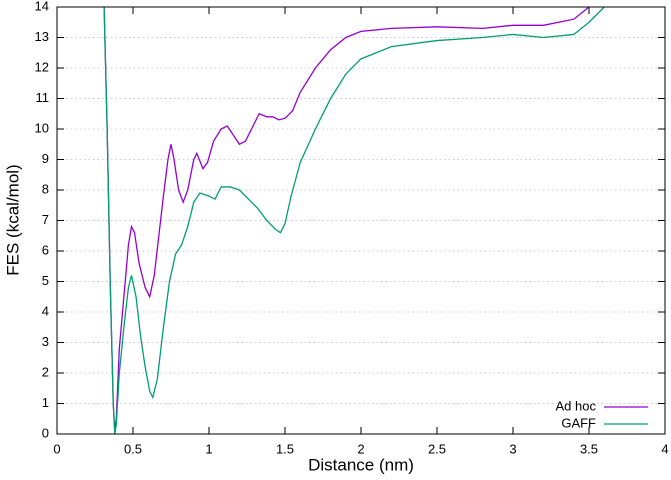  Describe the element at coordinates (45, 371) in the screenshot. I see `y-tick-label: 2` at that location.